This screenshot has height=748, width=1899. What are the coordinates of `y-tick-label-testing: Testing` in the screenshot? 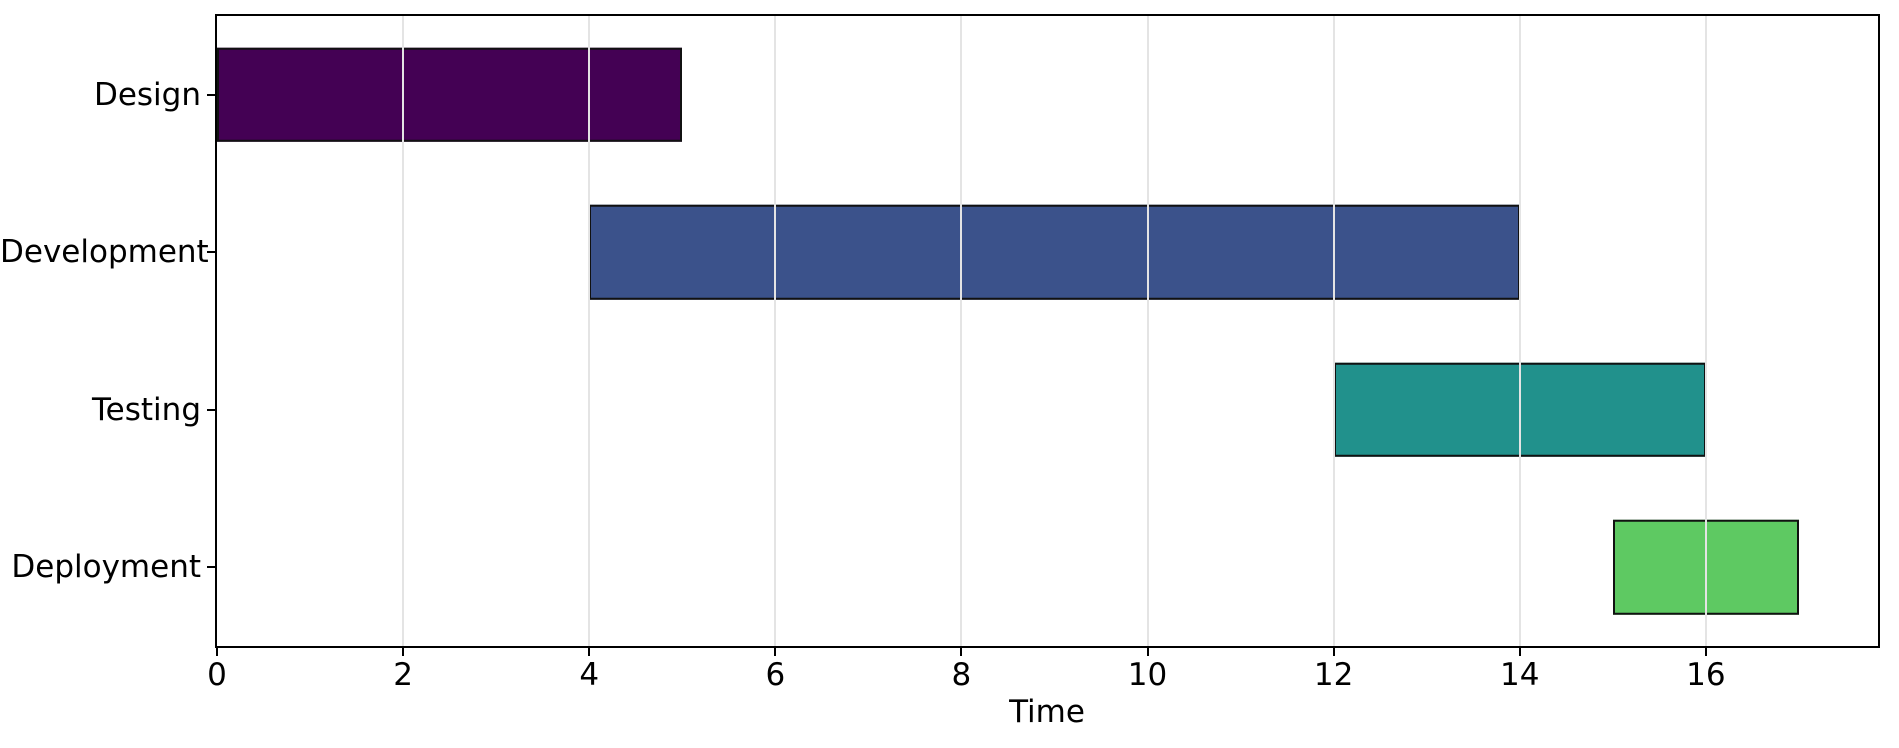 It's located at (146, 409).